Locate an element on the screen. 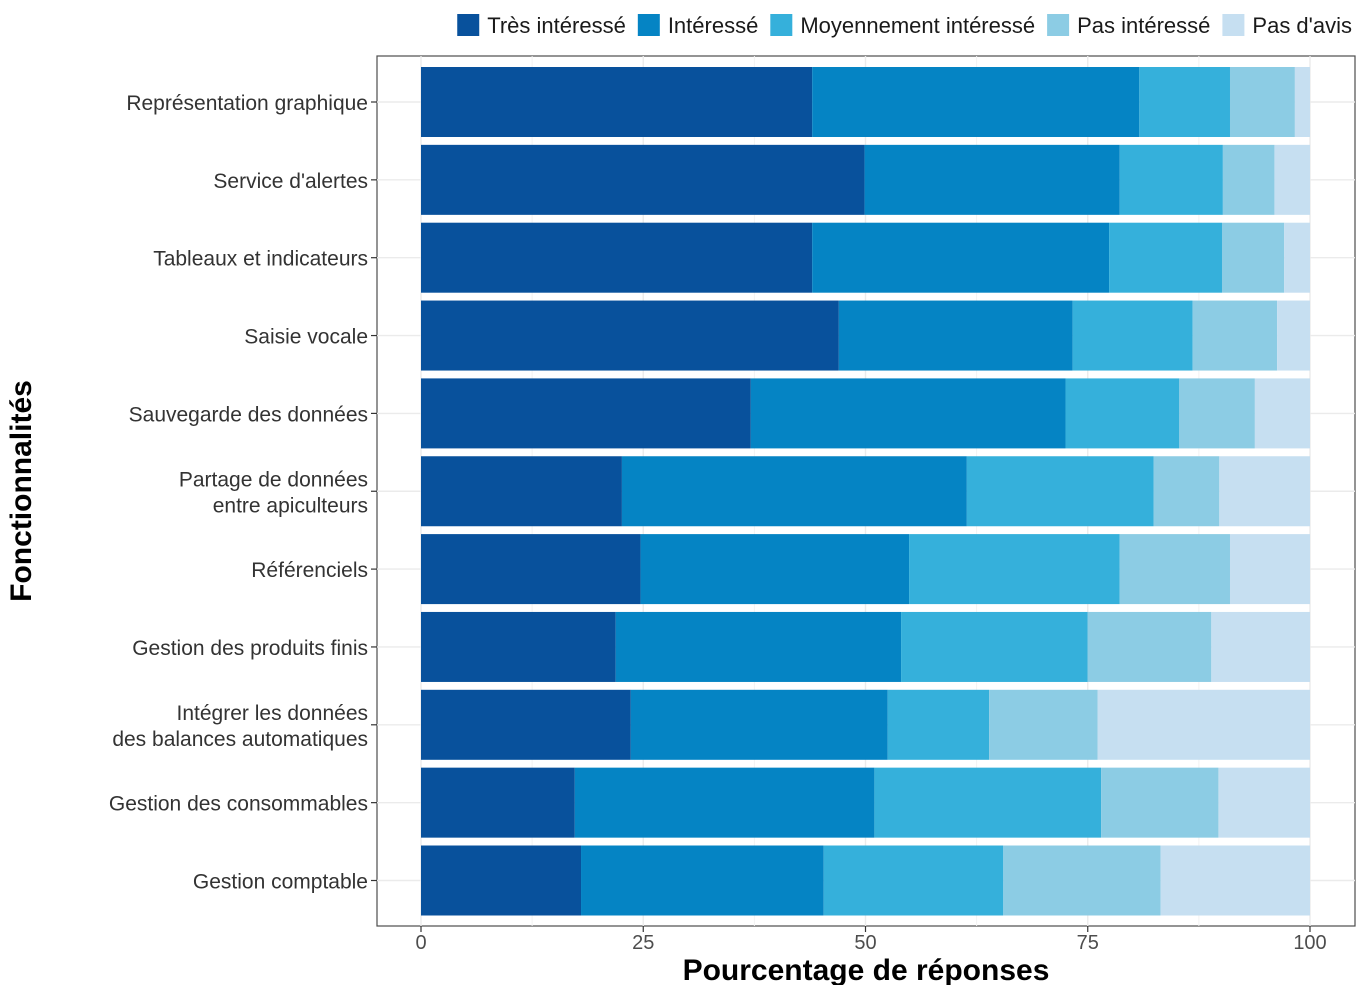 This screenshot has width=1362, height=985. x-tick-label: 0 is located at coordinates (420, 943).